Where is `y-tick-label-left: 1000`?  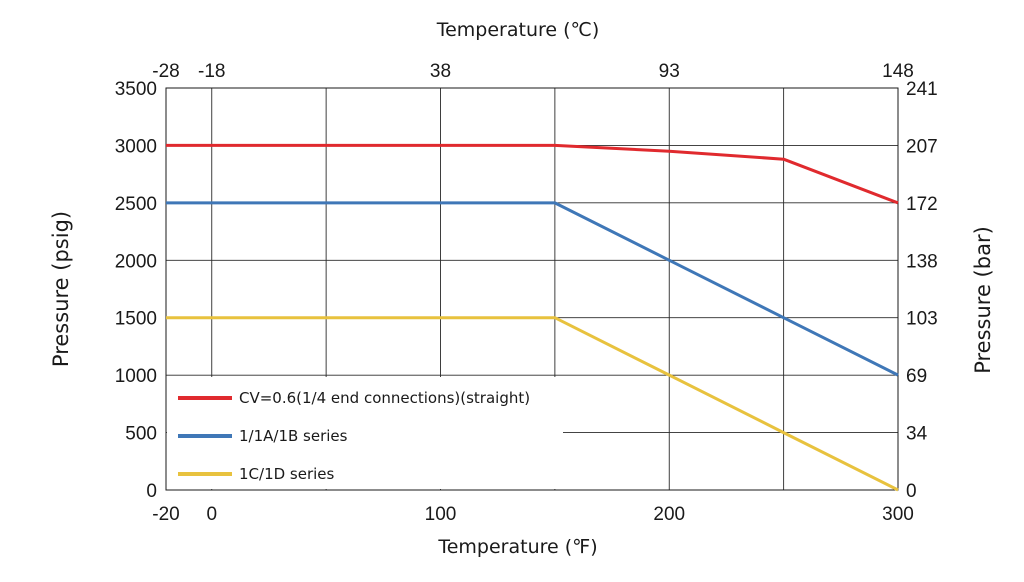
y-tick-label-left: 1000 is located at coordinates (136, 376).